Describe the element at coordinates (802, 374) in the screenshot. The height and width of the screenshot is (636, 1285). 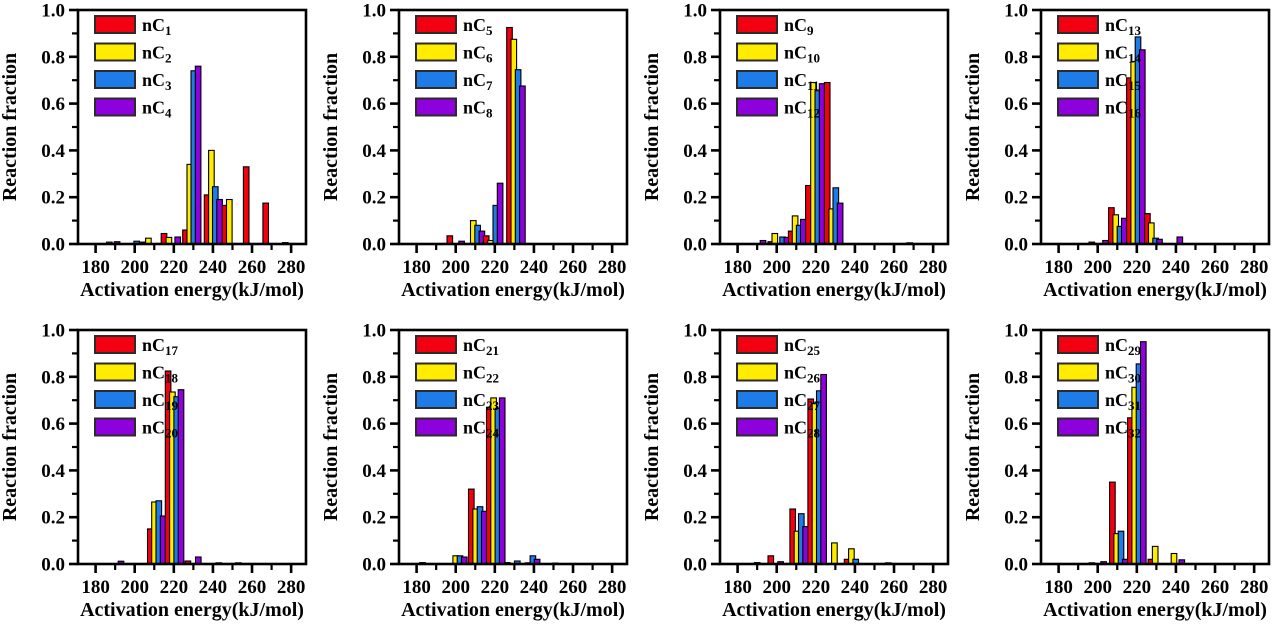
I see `legend-label-nC26: nC26` at that location.